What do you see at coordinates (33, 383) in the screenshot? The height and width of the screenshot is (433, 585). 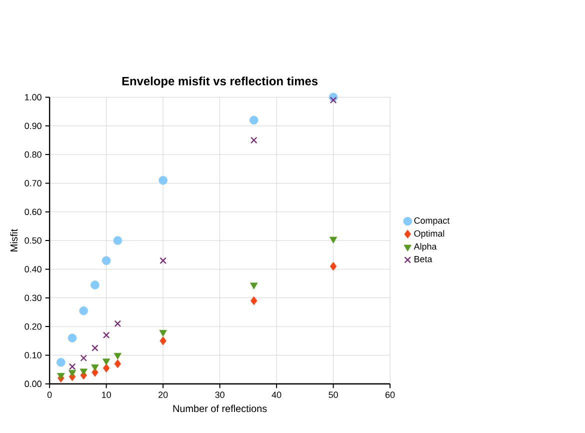 I see `y-tick-label: 0.00` at bounding box center [33, 383].